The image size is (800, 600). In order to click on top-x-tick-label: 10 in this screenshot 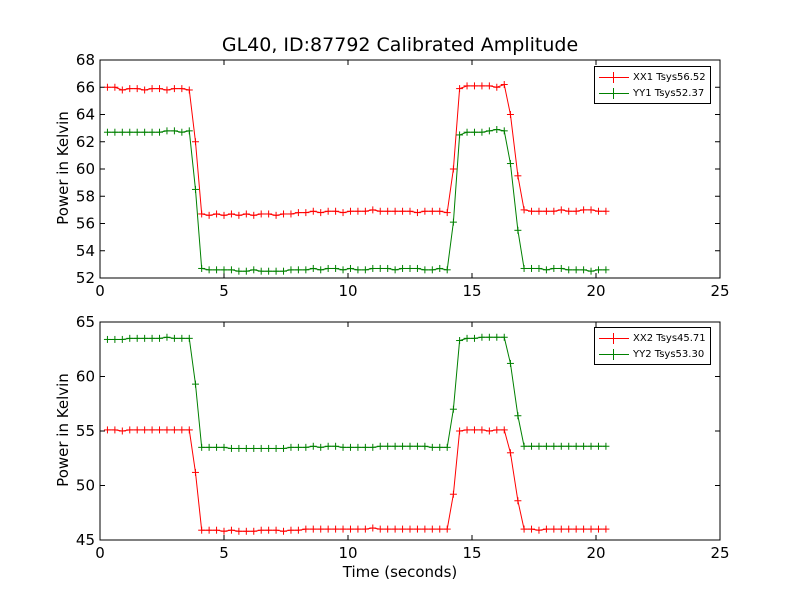, I will do `click(347, 291)`.